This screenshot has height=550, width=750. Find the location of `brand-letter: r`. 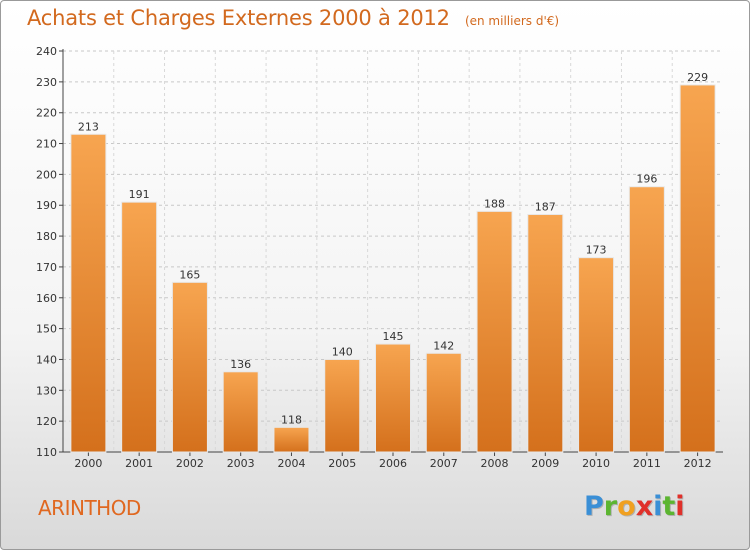

brand-letter: r is located at coordinates (610, 506).